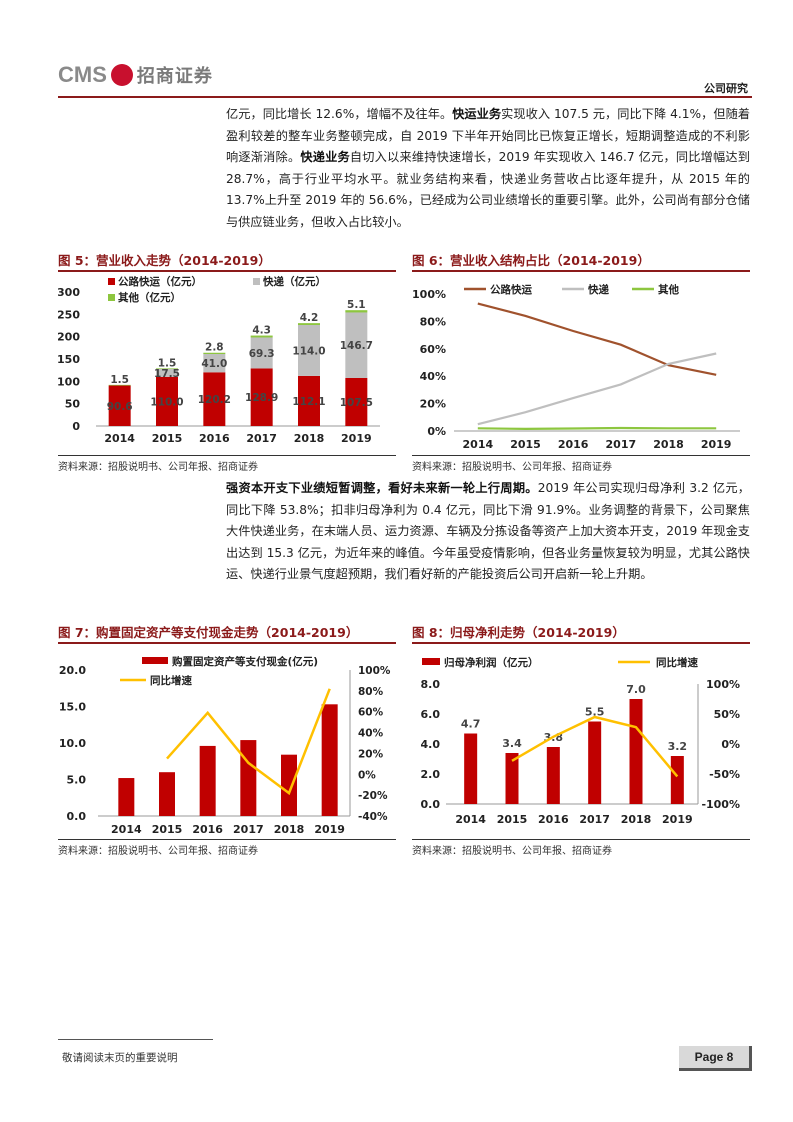 This screenshot has width=793, height=1122. Describe the element at coordinates (636, 689) in the screenshot. I see `fig8-data-label: 7.0` at that location.